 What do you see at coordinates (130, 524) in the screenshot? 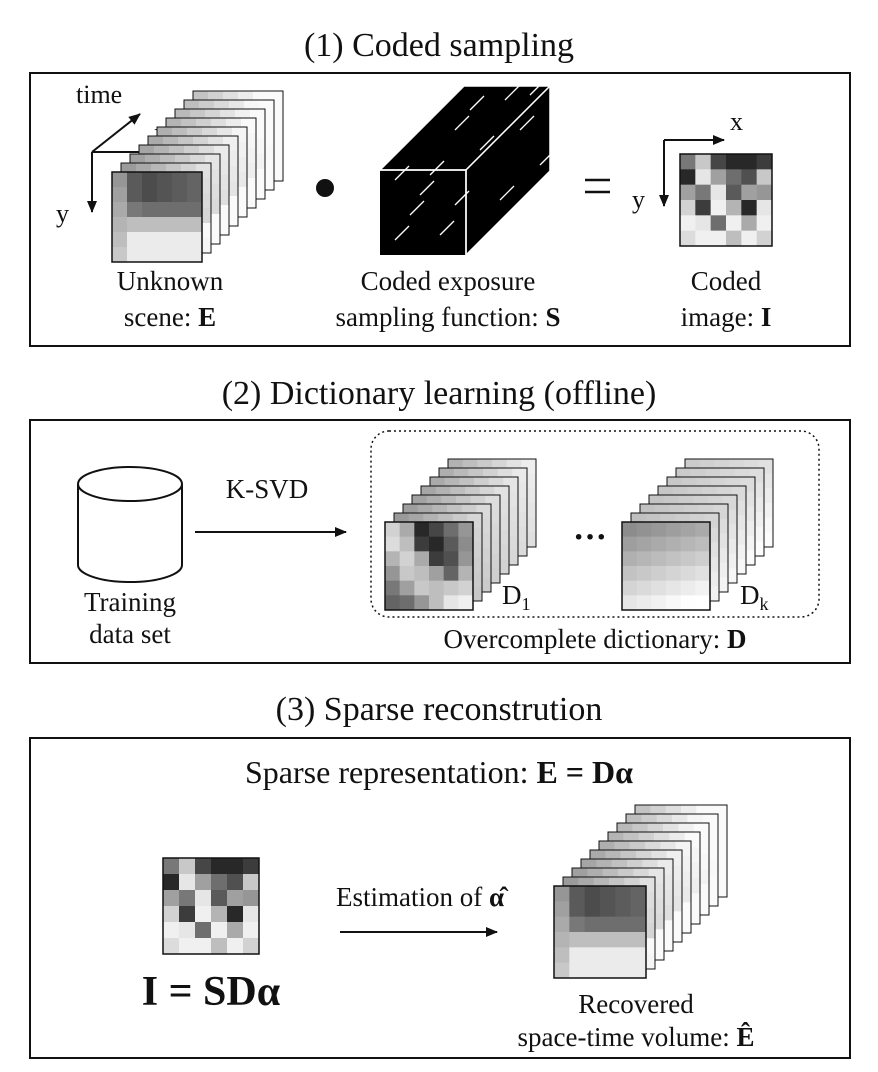
I see `database-icon` at bounding box center [130, 524].